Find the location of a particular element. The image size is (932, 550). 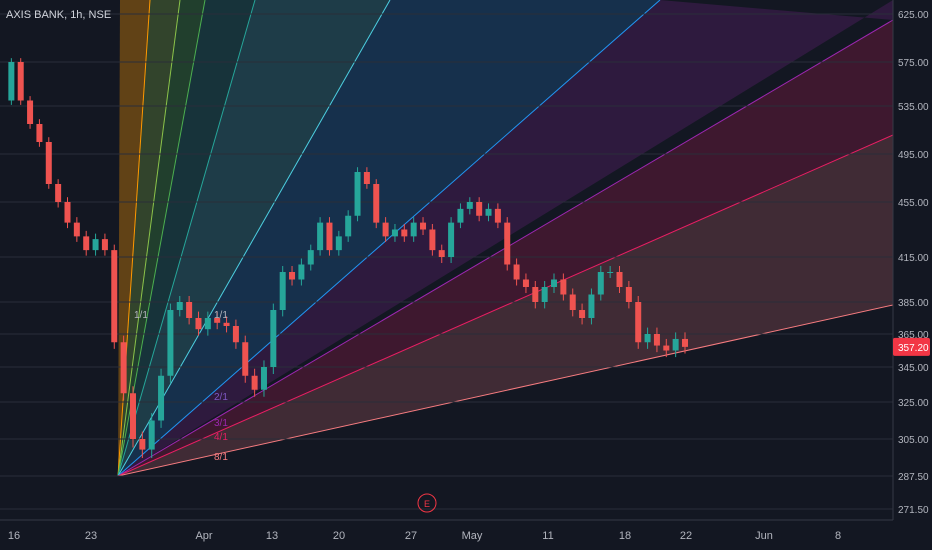

x-tick-label: 16 is located at coordinates (14, 536).